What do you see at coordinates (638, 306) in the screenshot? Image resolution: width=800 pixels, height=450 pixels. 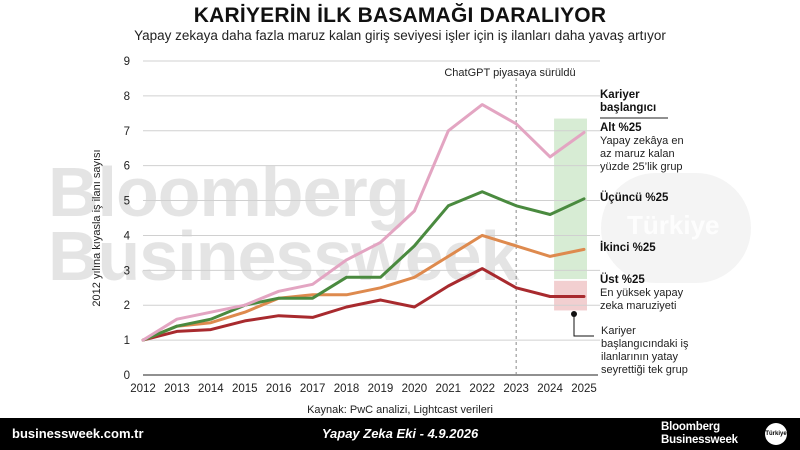 I see `series-description-line: zeka maruziyeti` at bounding box center [638, 306].